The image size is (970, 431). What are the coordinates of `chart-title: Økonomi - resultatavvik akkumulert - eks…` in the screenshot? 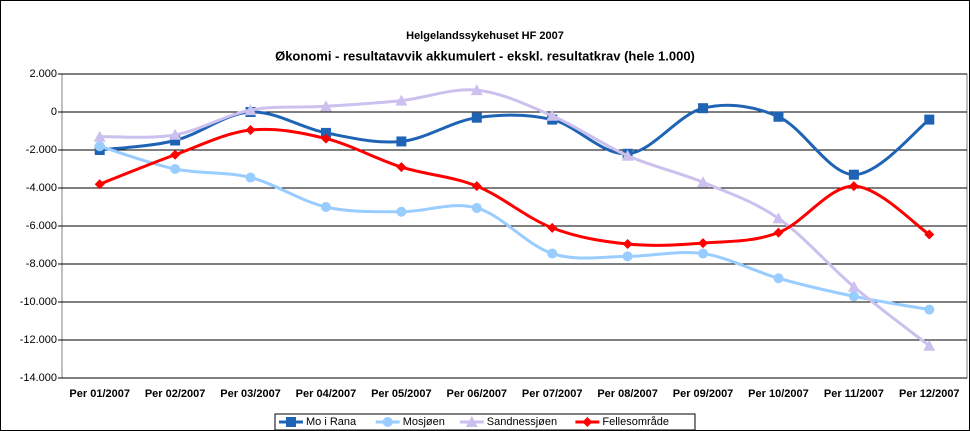 It's located at (485, 55).